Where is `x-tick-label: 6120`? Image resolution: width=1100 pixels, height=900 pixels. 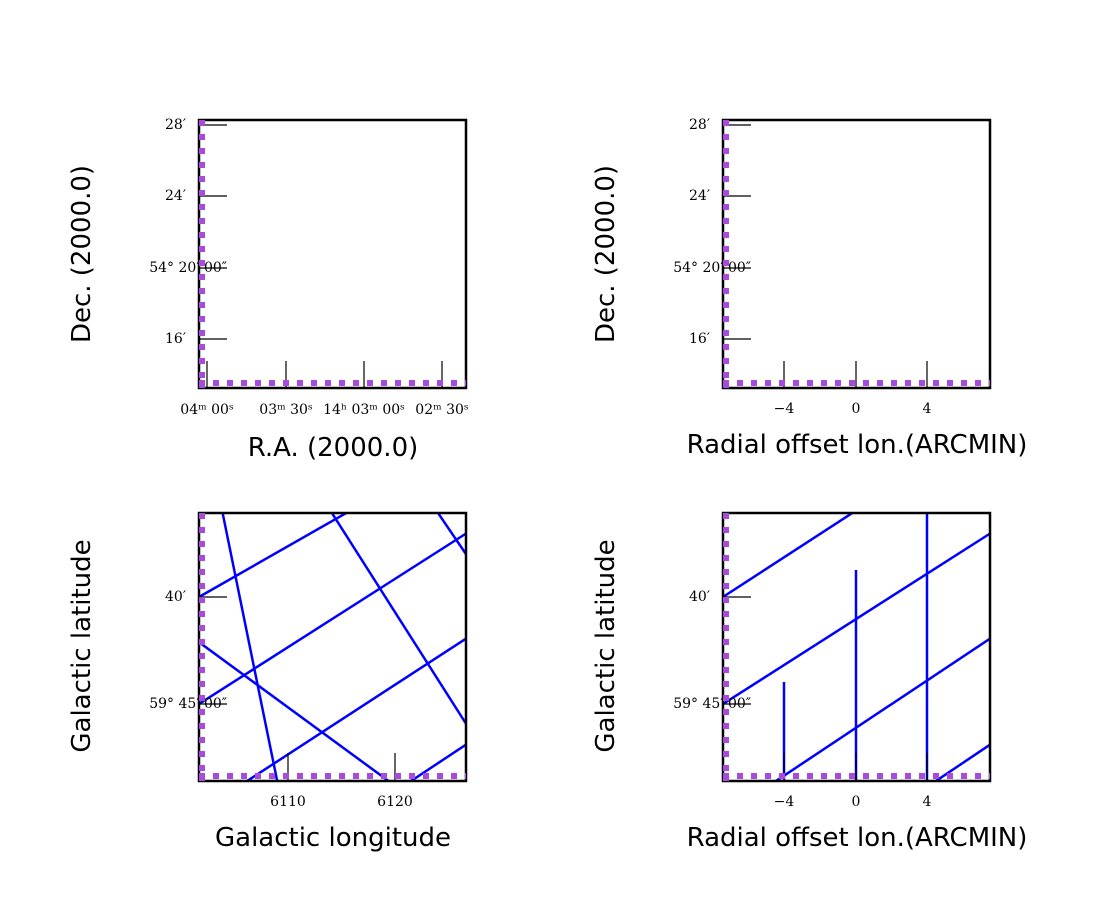
x-tick-label: 6120 is located at coordinates (395, 802).